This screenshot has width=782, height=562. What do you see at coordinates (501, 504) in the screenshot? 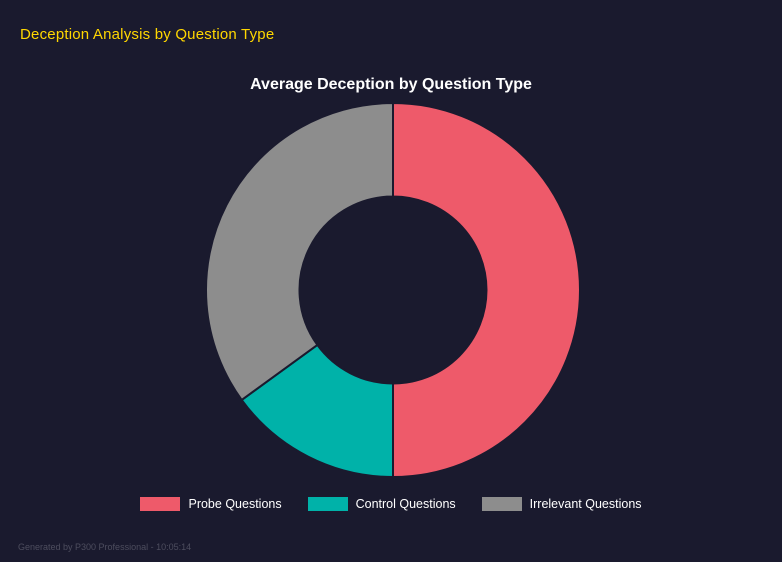
I see `legend-swatch-irrelevant` at bounding box center [501, 504].